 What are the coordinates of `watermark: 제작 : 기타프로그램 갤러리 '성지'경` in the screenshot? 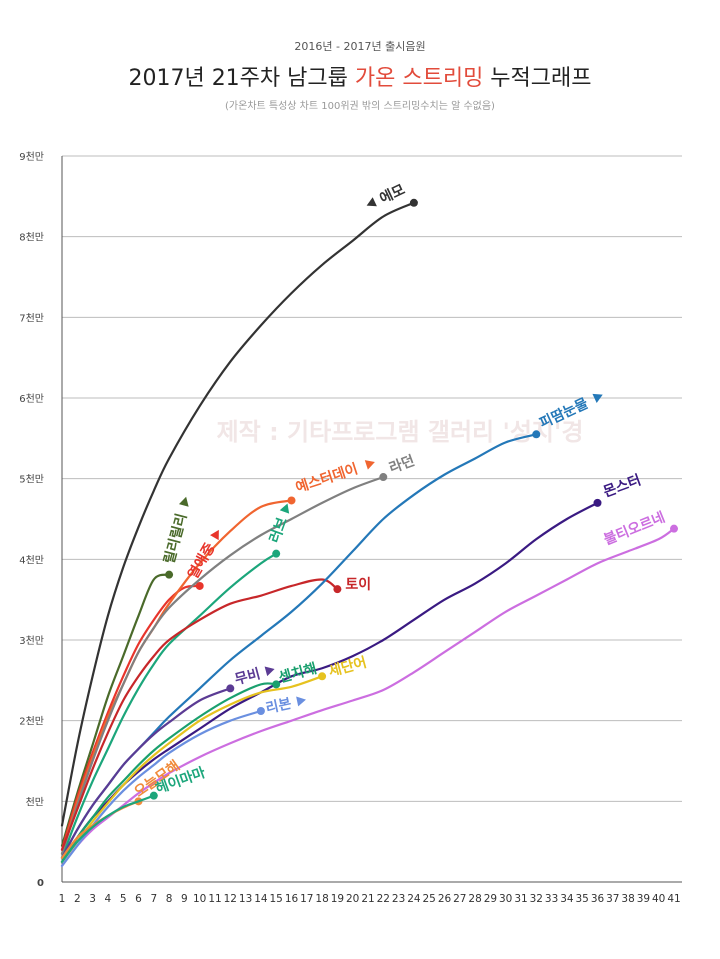 It's located at (400, 432).